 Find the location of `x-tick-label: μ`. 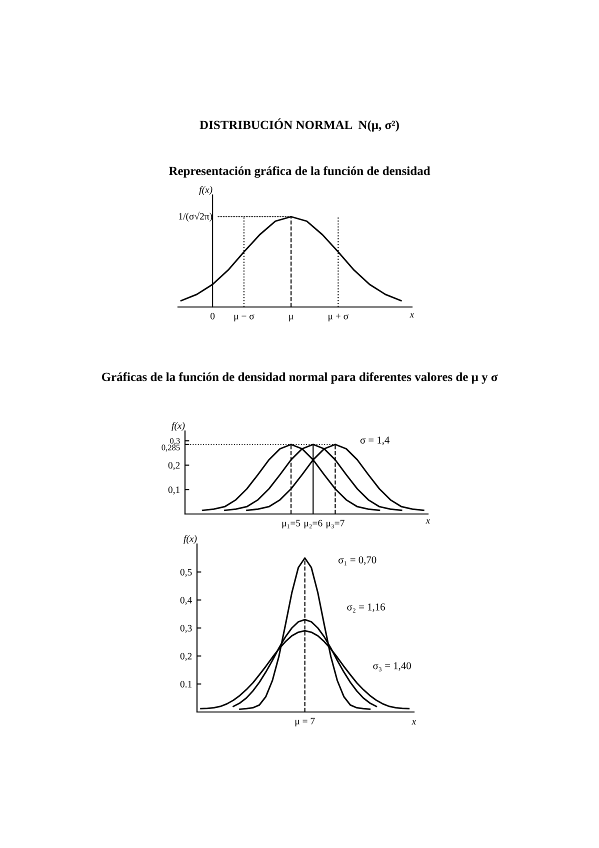

x-tick-label: μ is located at coordinates (291, 318).